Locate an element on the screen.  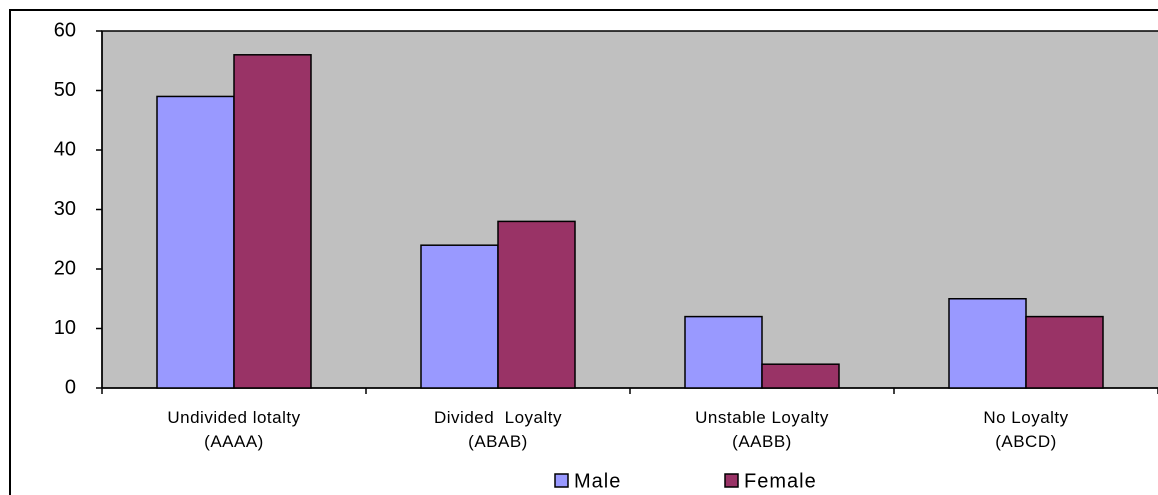
legend-label: Male is located at coordinates (597, 481).